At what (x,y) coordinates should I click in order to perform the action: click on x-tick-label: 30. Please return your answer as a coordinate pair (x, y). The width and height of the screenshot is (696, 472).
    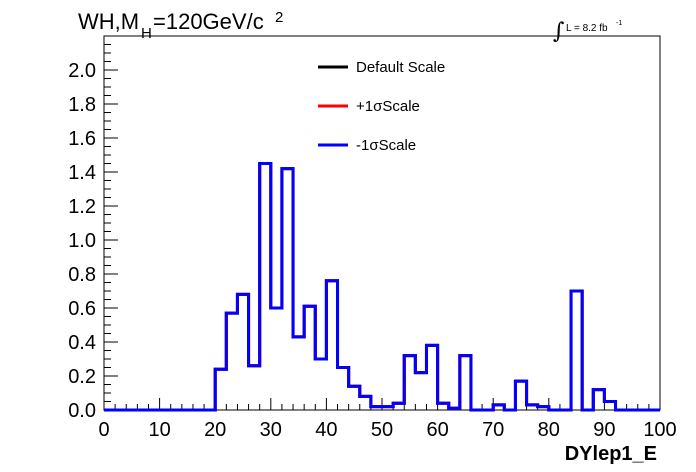
    Looking at the image, I should click on (271, 430).